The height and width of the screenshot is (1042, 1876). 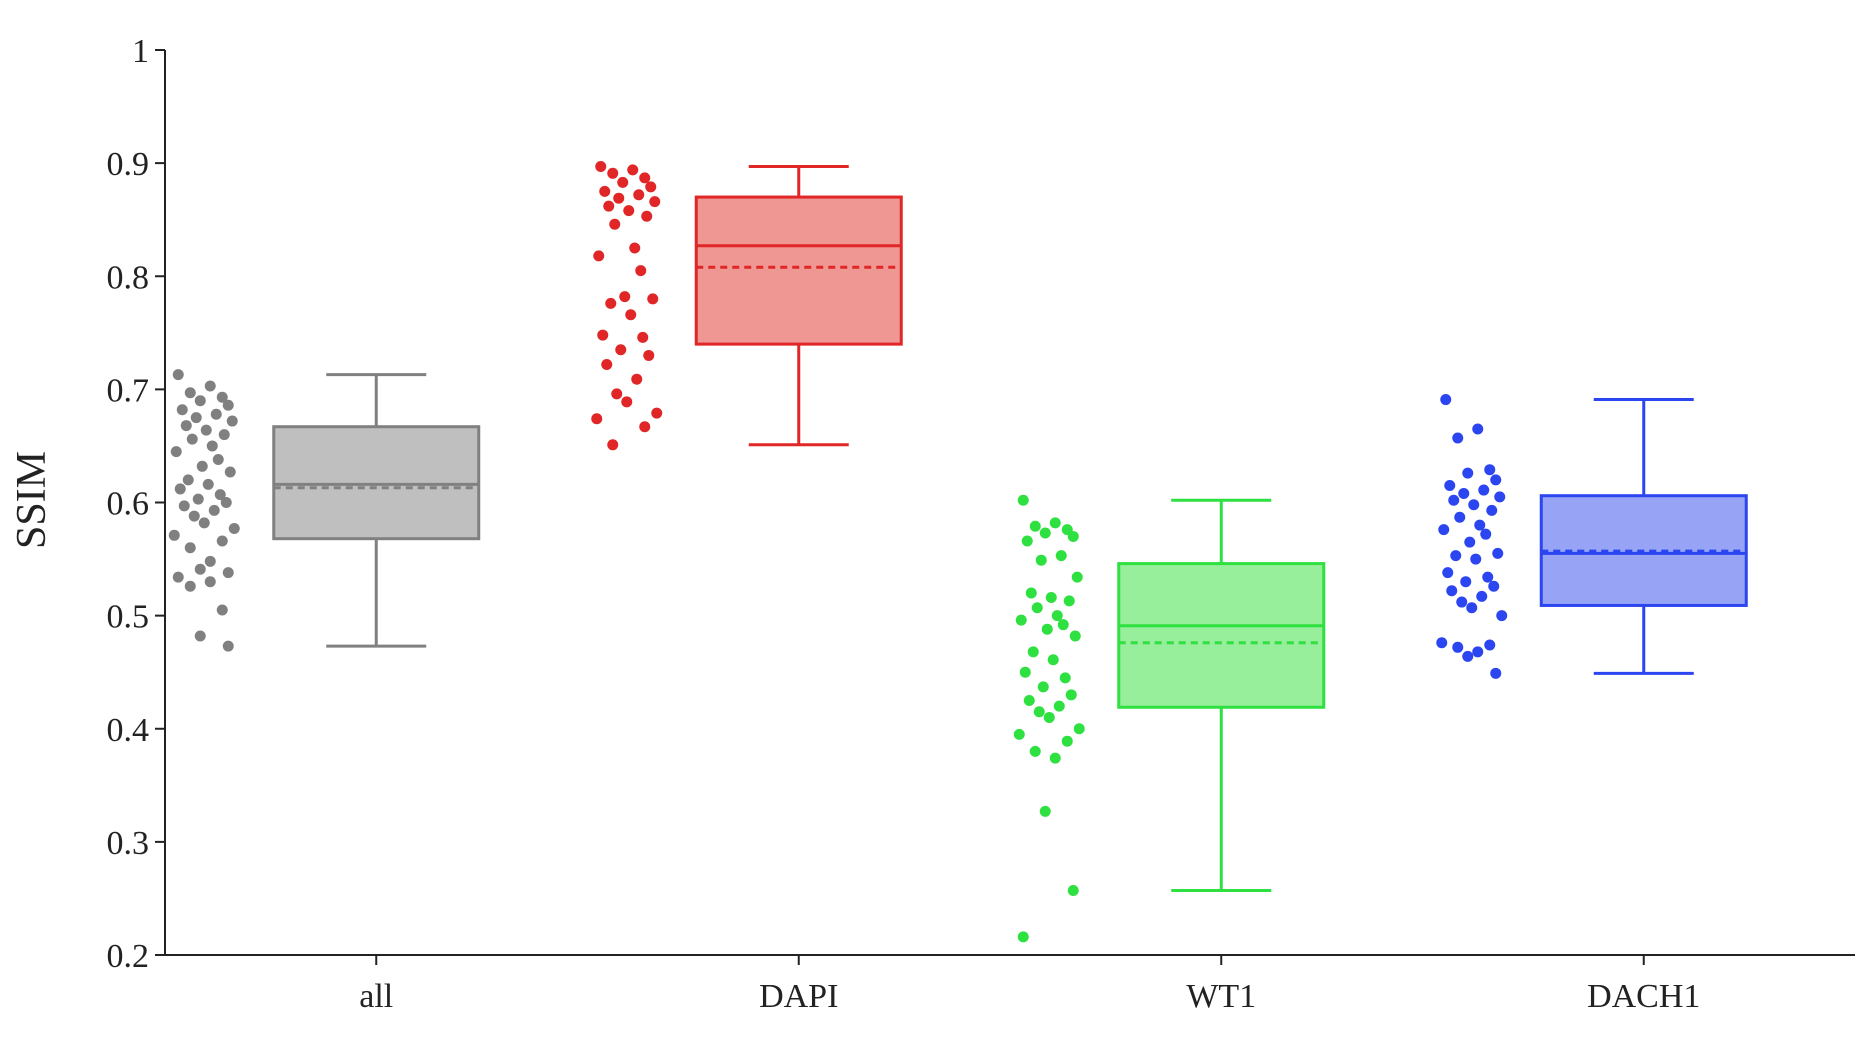 What do you see at coordinates (128, 956) in the screenshot?
I see `y-tick-label: 0.2` at bounding box center [128, 956].